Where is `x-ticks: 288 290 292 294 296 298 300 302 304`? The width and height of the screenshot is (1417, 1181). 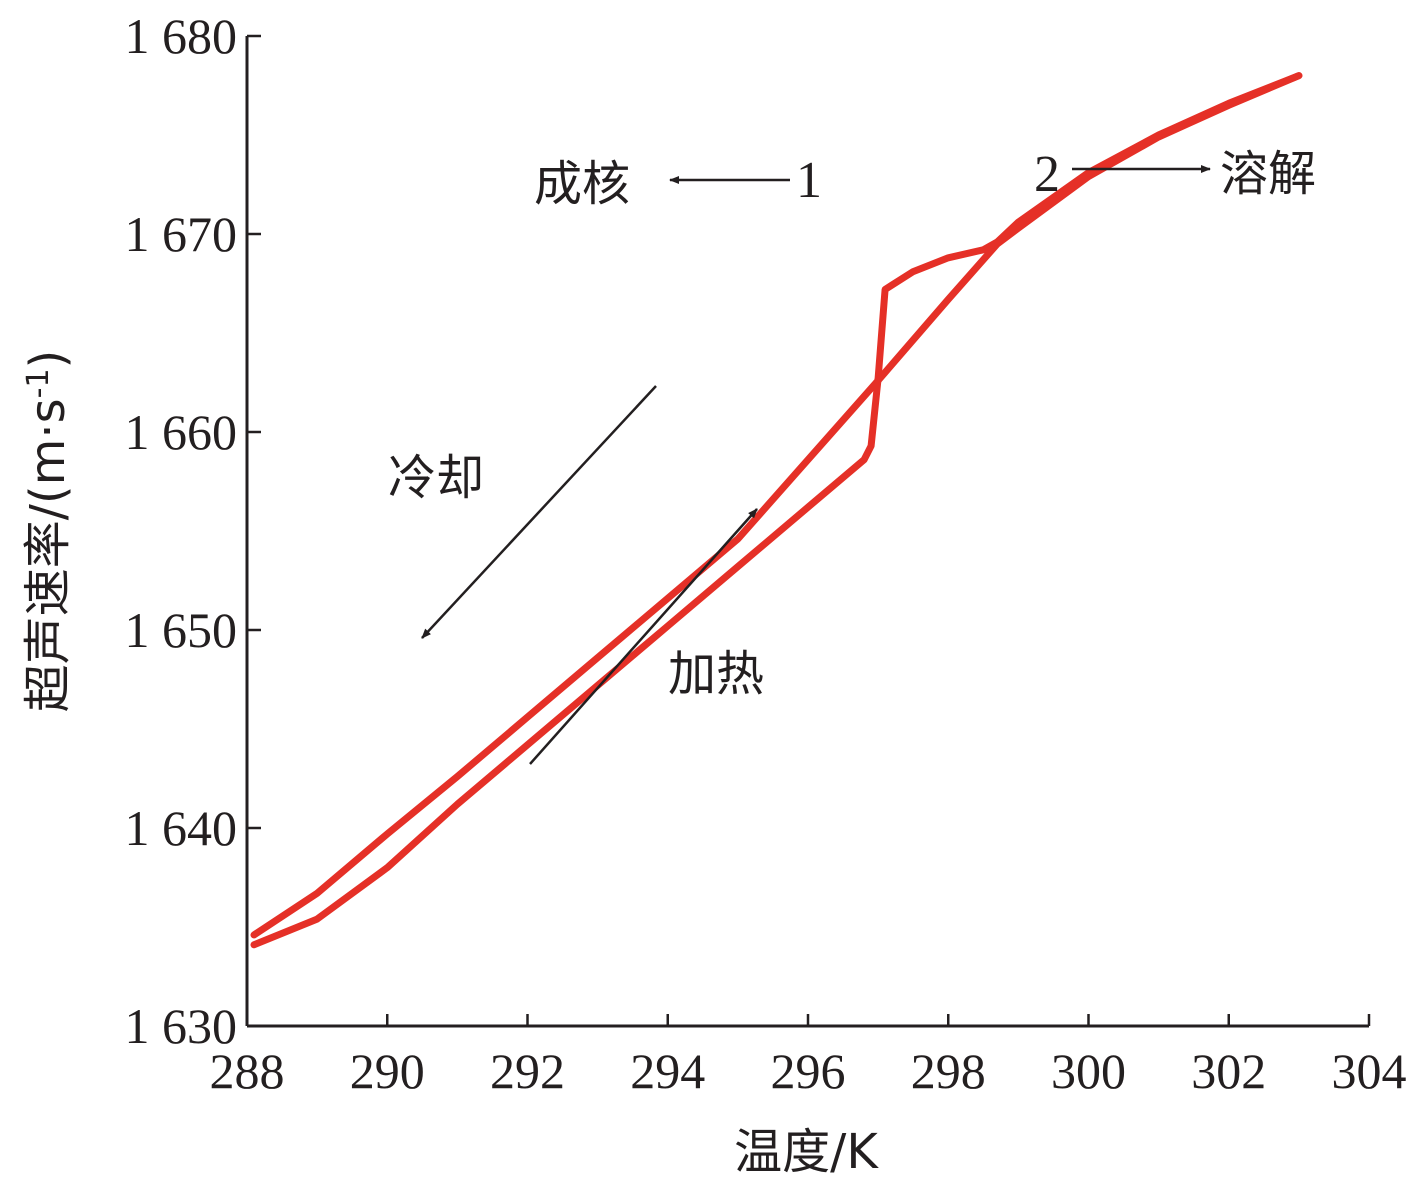
x-ticks: 288 290 292 294 296 298 300 302 304 is located at coordinates (808, 1056).